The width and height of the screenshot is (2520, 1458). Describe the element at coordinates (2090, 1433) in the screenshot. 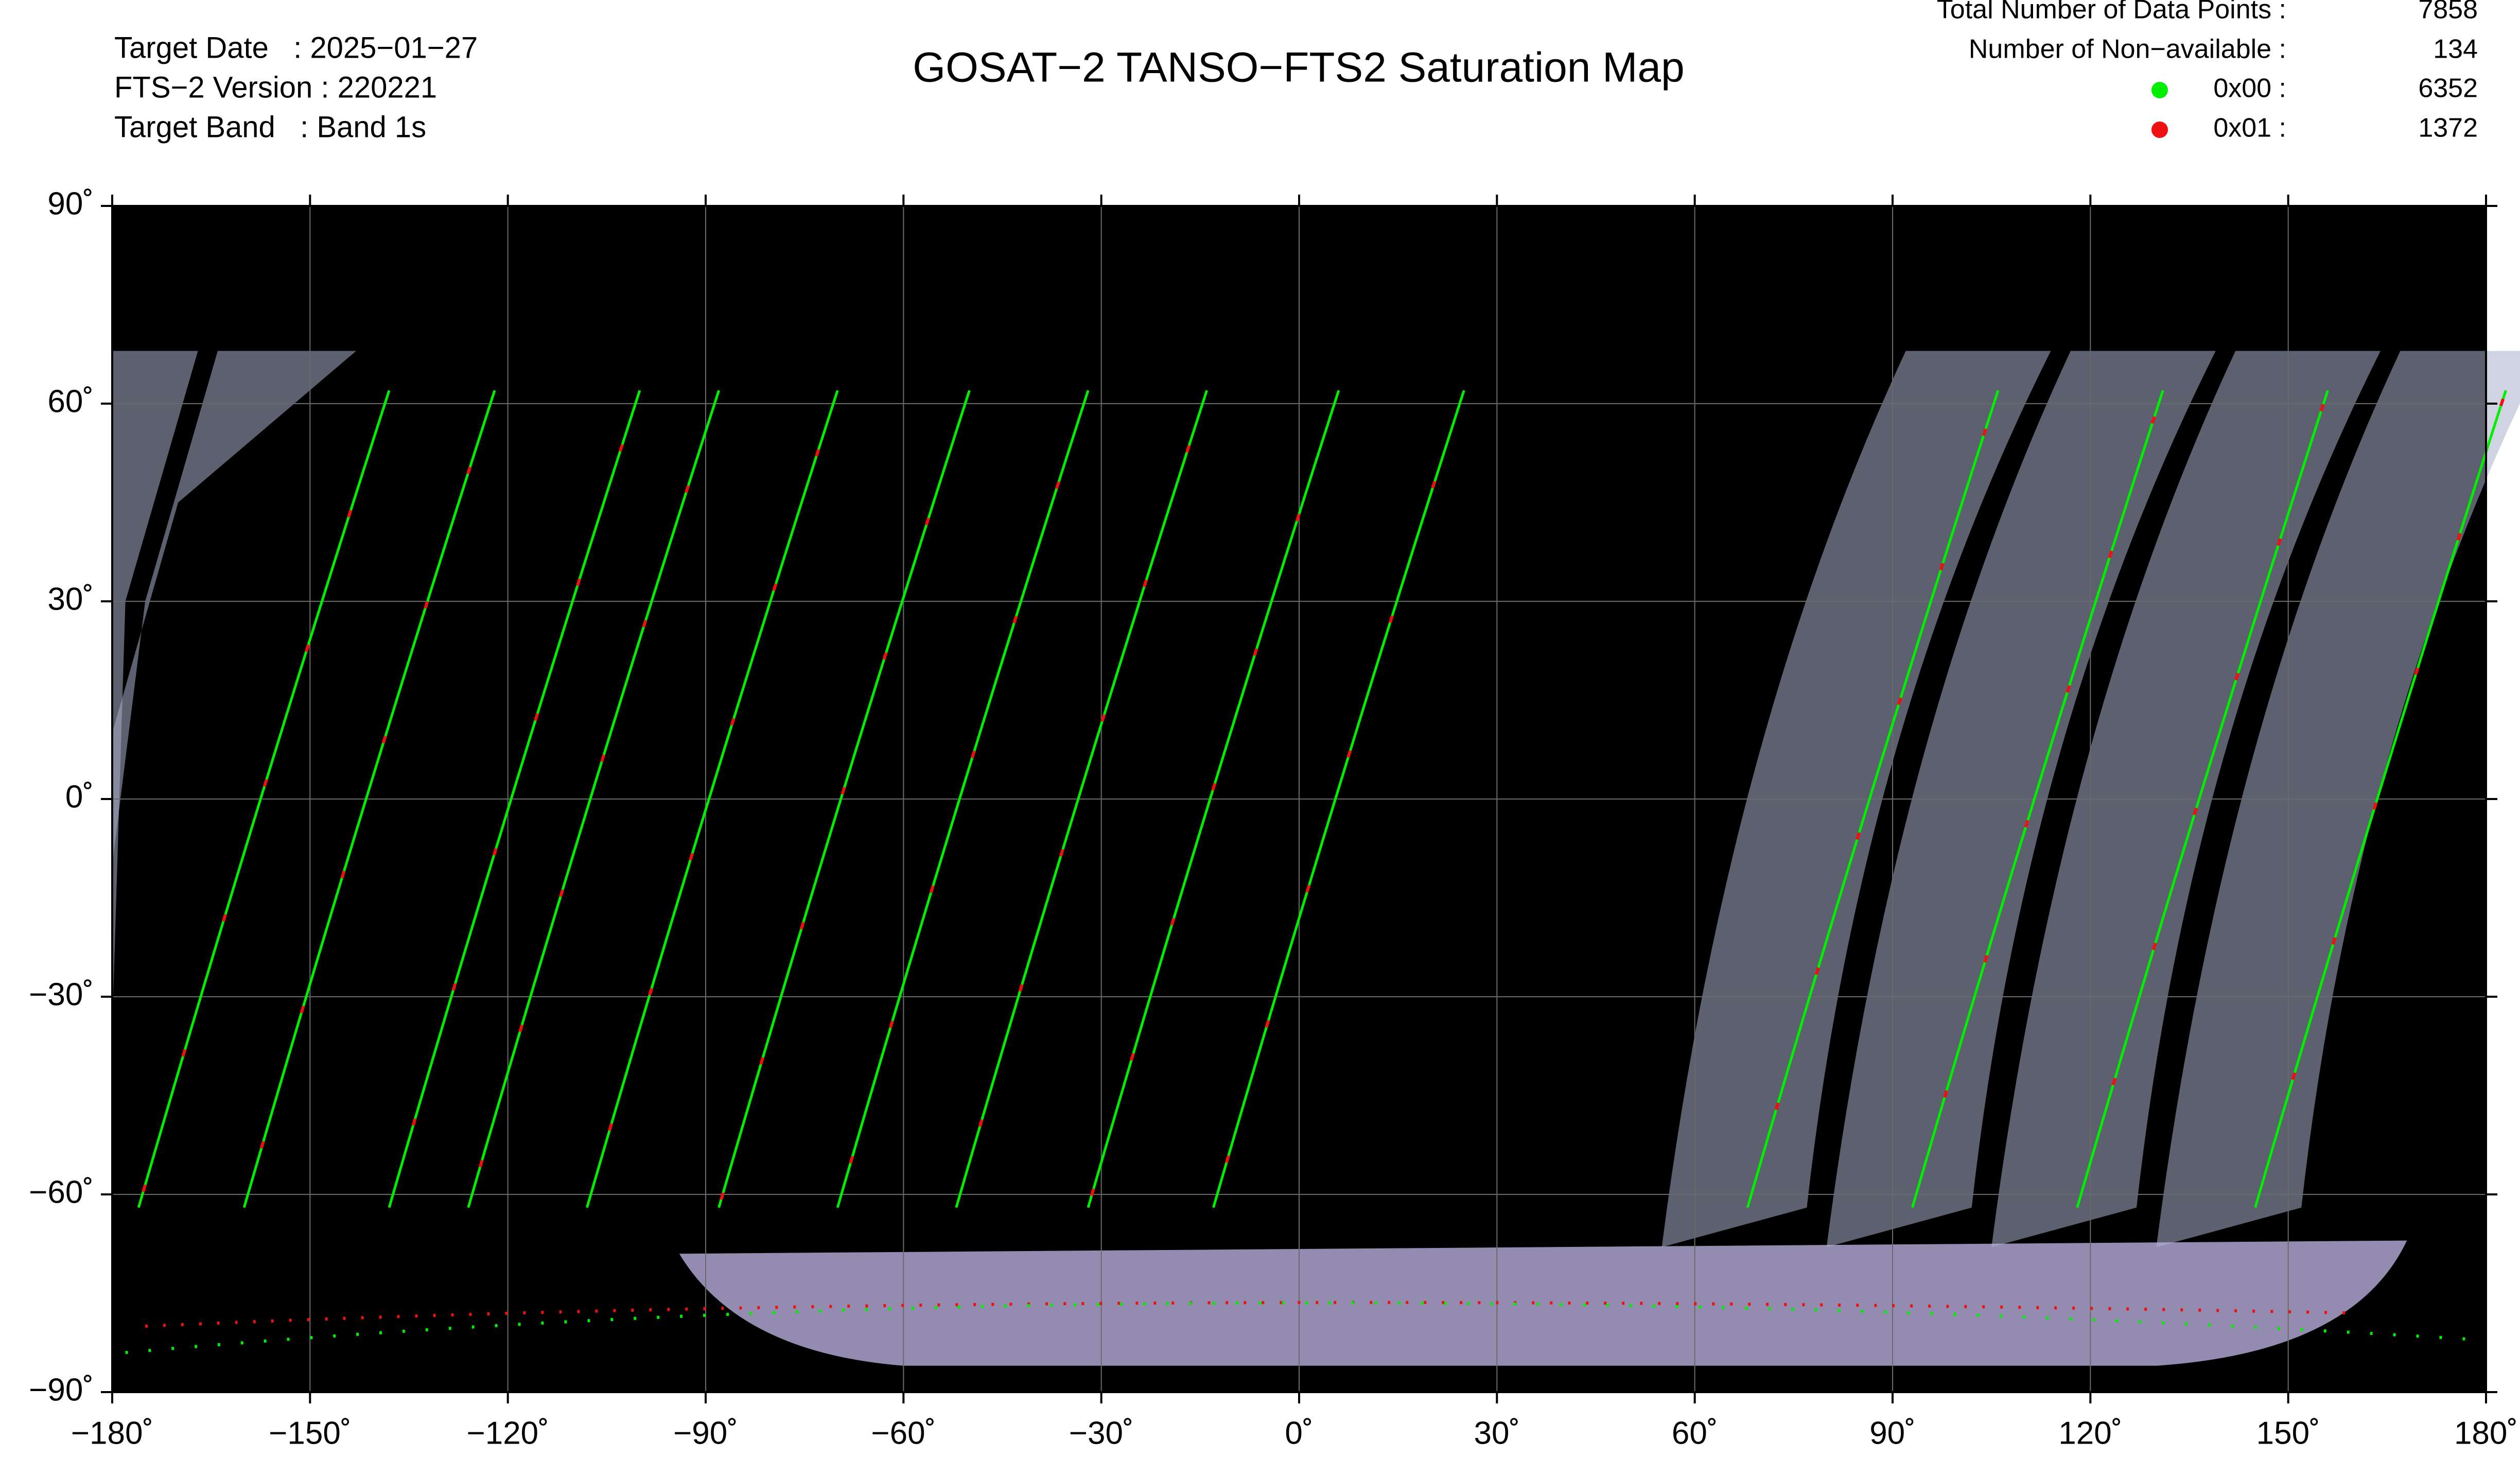

I see `x-tick-label: 120˚` at that location.